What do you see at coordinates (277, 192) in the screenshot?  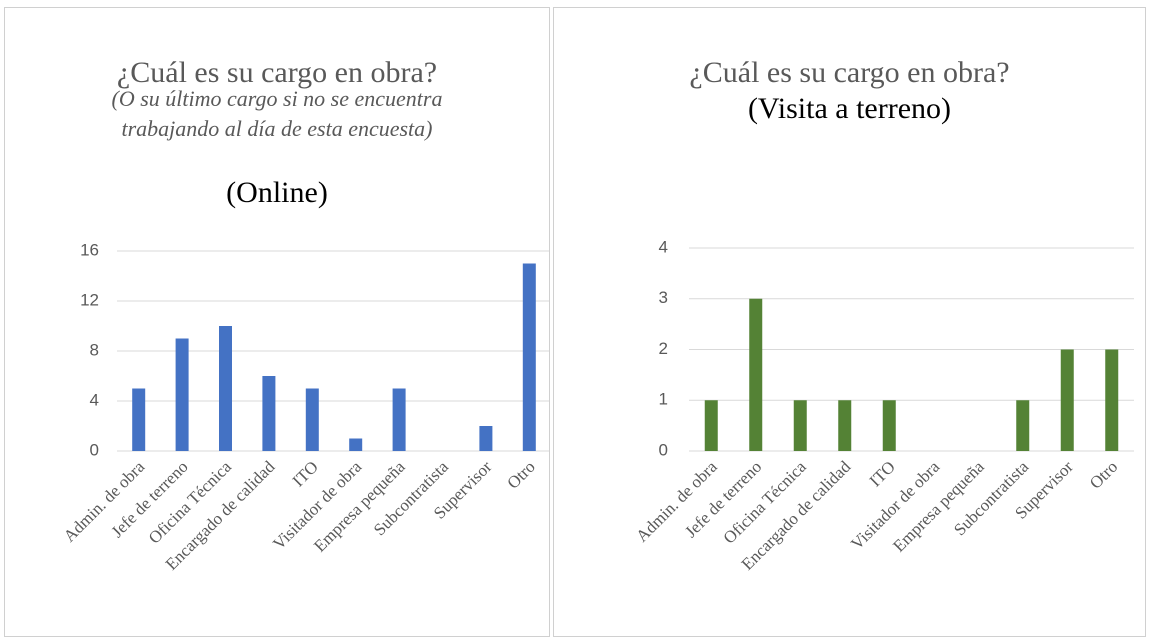 I see `chart-tag: (Online)` at bounding box center [277, 192].